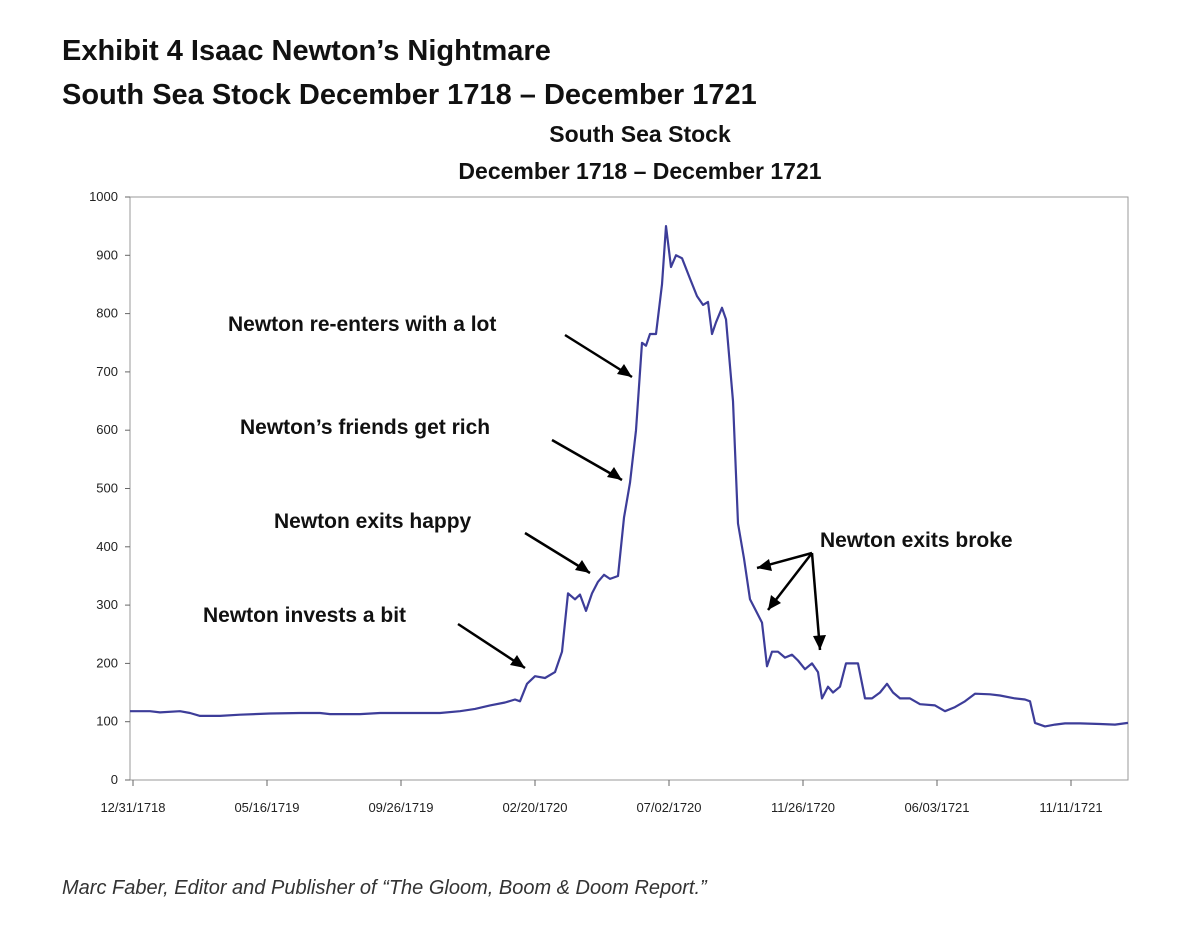  Describe the element at coordinates (365, 427) in the screenshot. I see `annotation: Newton’s friends get rich` at that location.